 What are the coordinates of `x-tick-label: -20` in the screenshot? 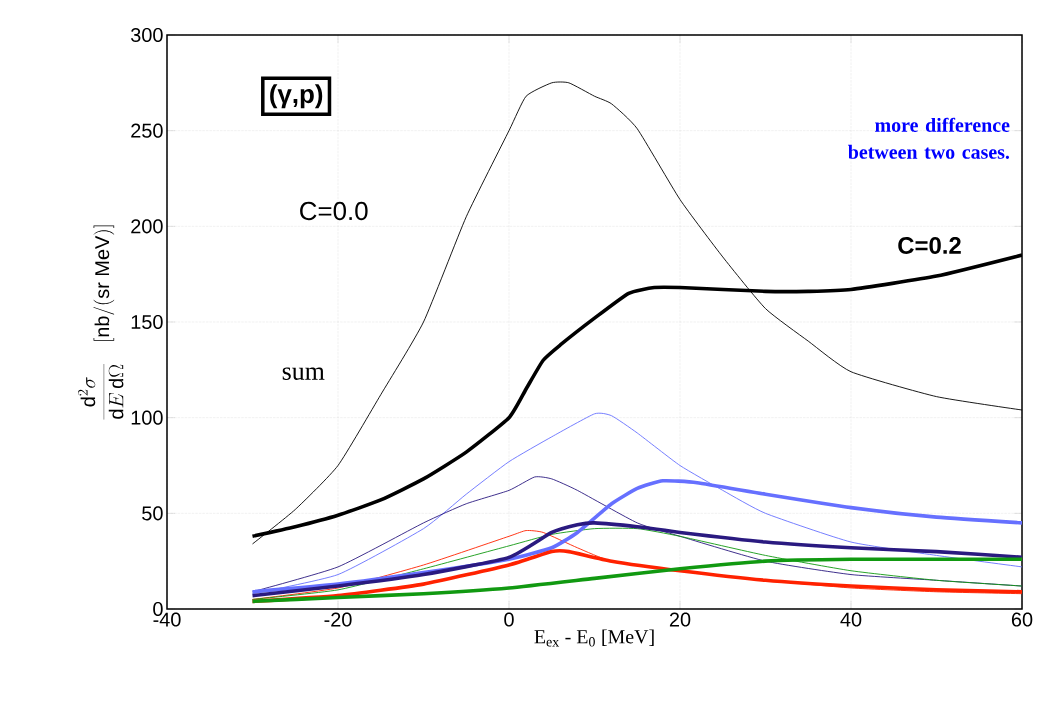 It's located at (338, 619).